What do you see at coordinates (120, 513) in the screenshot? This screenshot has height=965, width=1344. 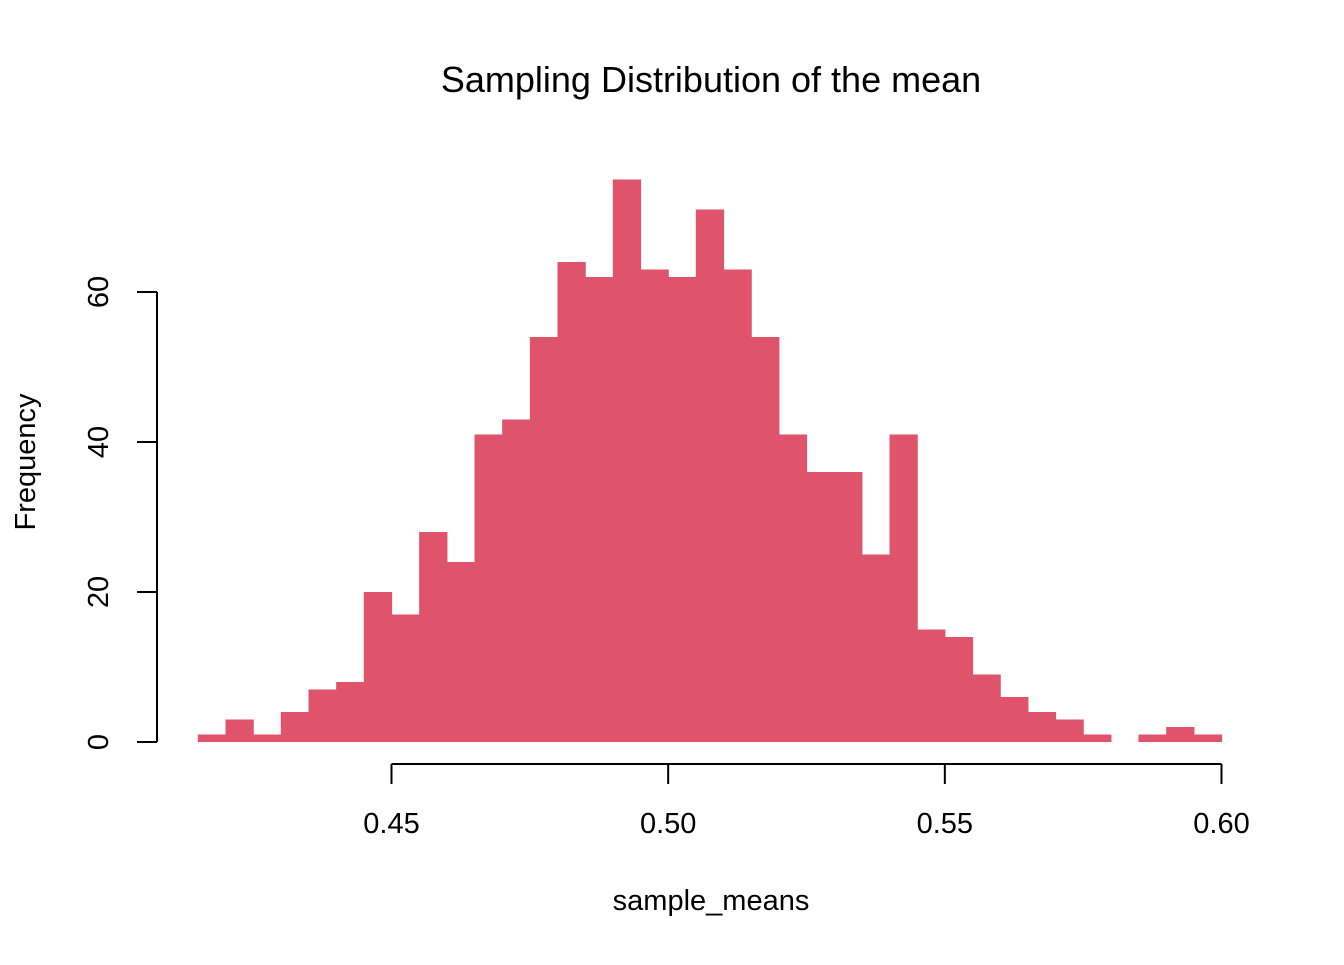 I see `y-axis: 0 20 40 60` at bounding box center [120, 513].